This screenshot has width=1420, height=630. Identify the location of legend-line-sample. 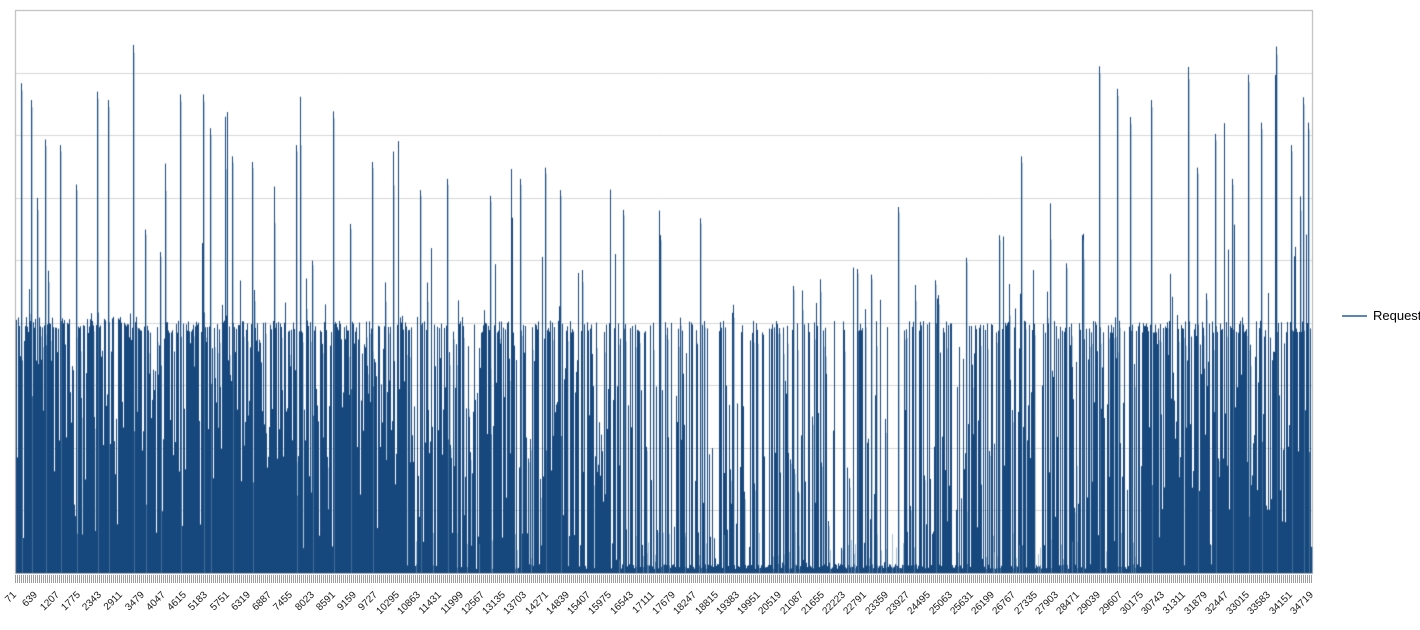
(1354, 315).